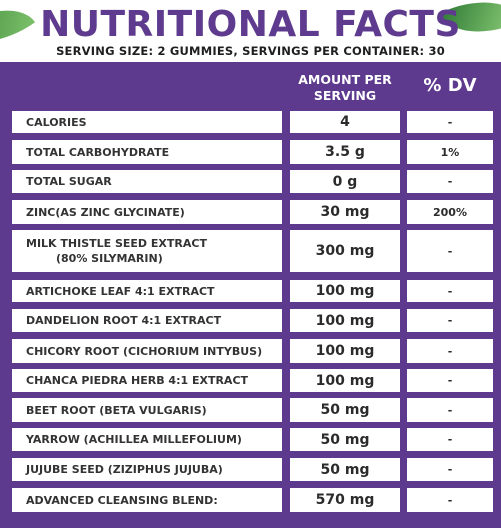 The image size is (501, 528). What do you see at coordinates (345, 95) in the screenshot?
I see `amount-header-line2: SERVING` at bounding box center [345, 95].